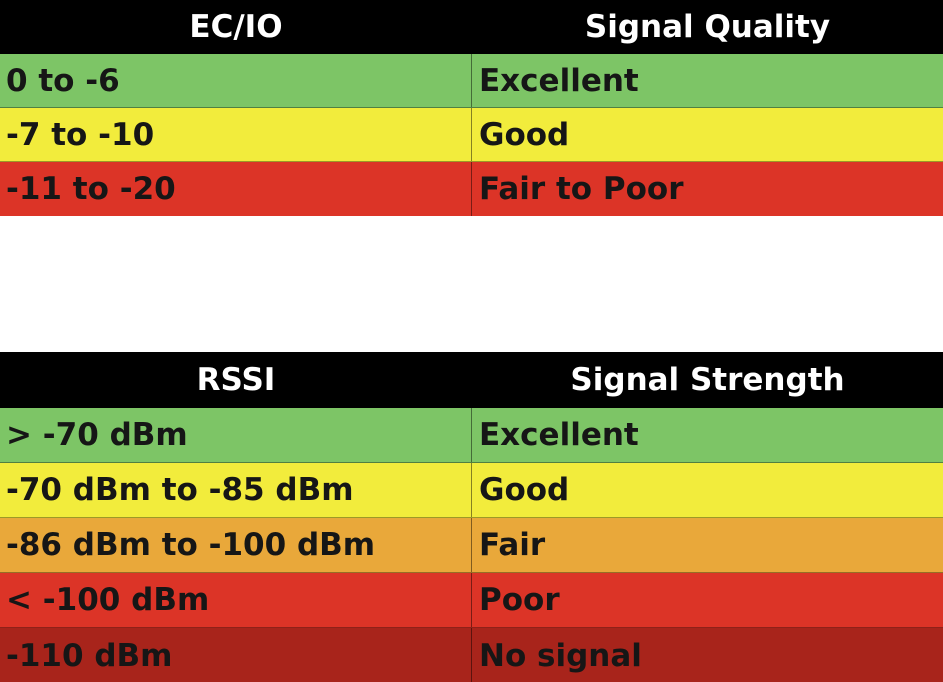  Describe the element at coordinates (559, 435) in the screenshot. I see `strength-label-cell: Excellent` at that location.